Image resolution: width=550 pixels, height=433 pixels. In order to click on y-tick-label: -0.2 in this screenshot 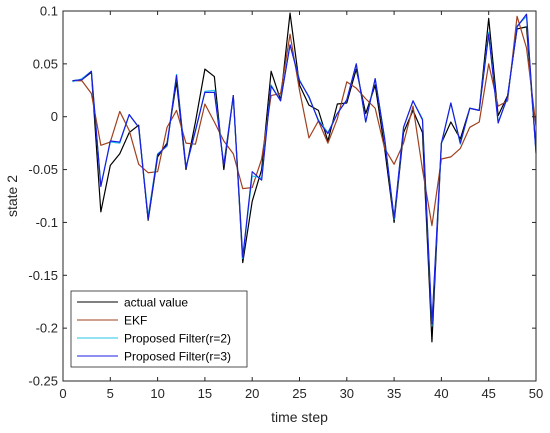, I will do `click(47, 328)`.